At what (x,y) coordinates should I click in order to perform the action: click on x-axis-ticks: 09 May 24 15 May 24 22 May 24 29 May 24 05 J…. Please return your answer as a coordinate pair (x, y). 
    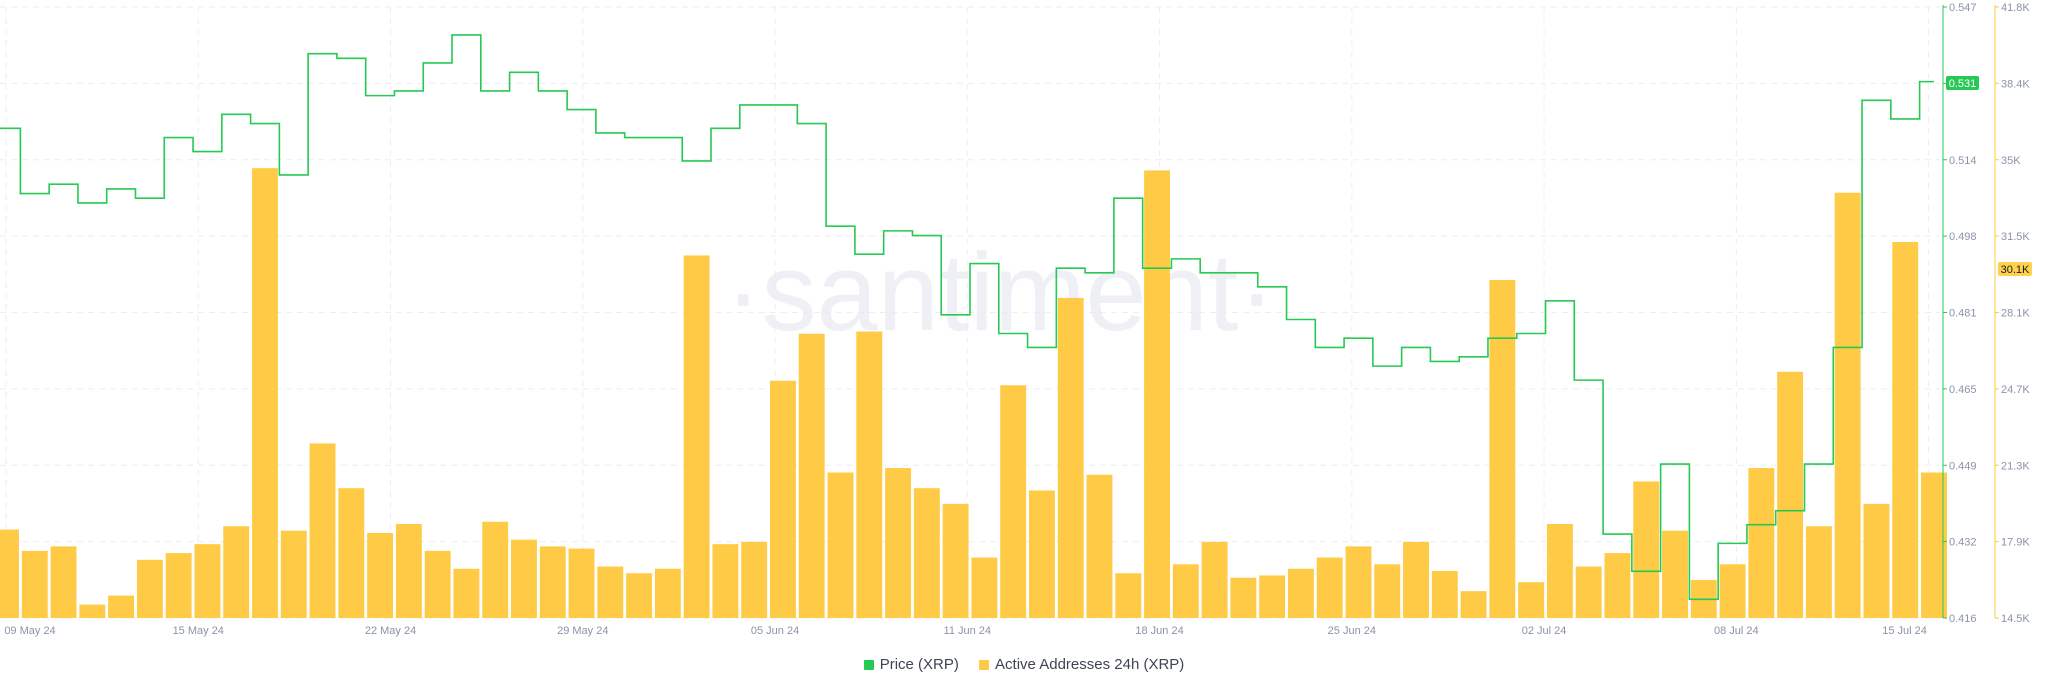
    Looking at the image, I should click on (965, 631).